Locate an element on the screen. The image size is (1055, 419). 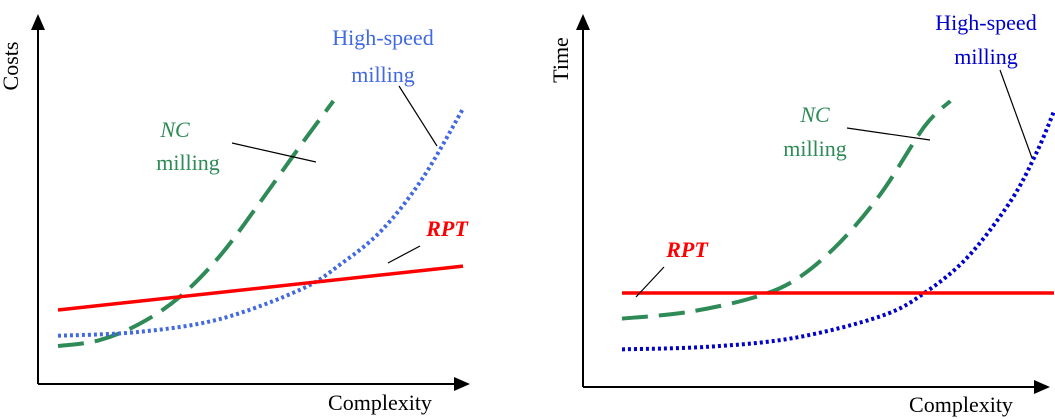
y-axis-label: Time is located at coordinates (560, 60).